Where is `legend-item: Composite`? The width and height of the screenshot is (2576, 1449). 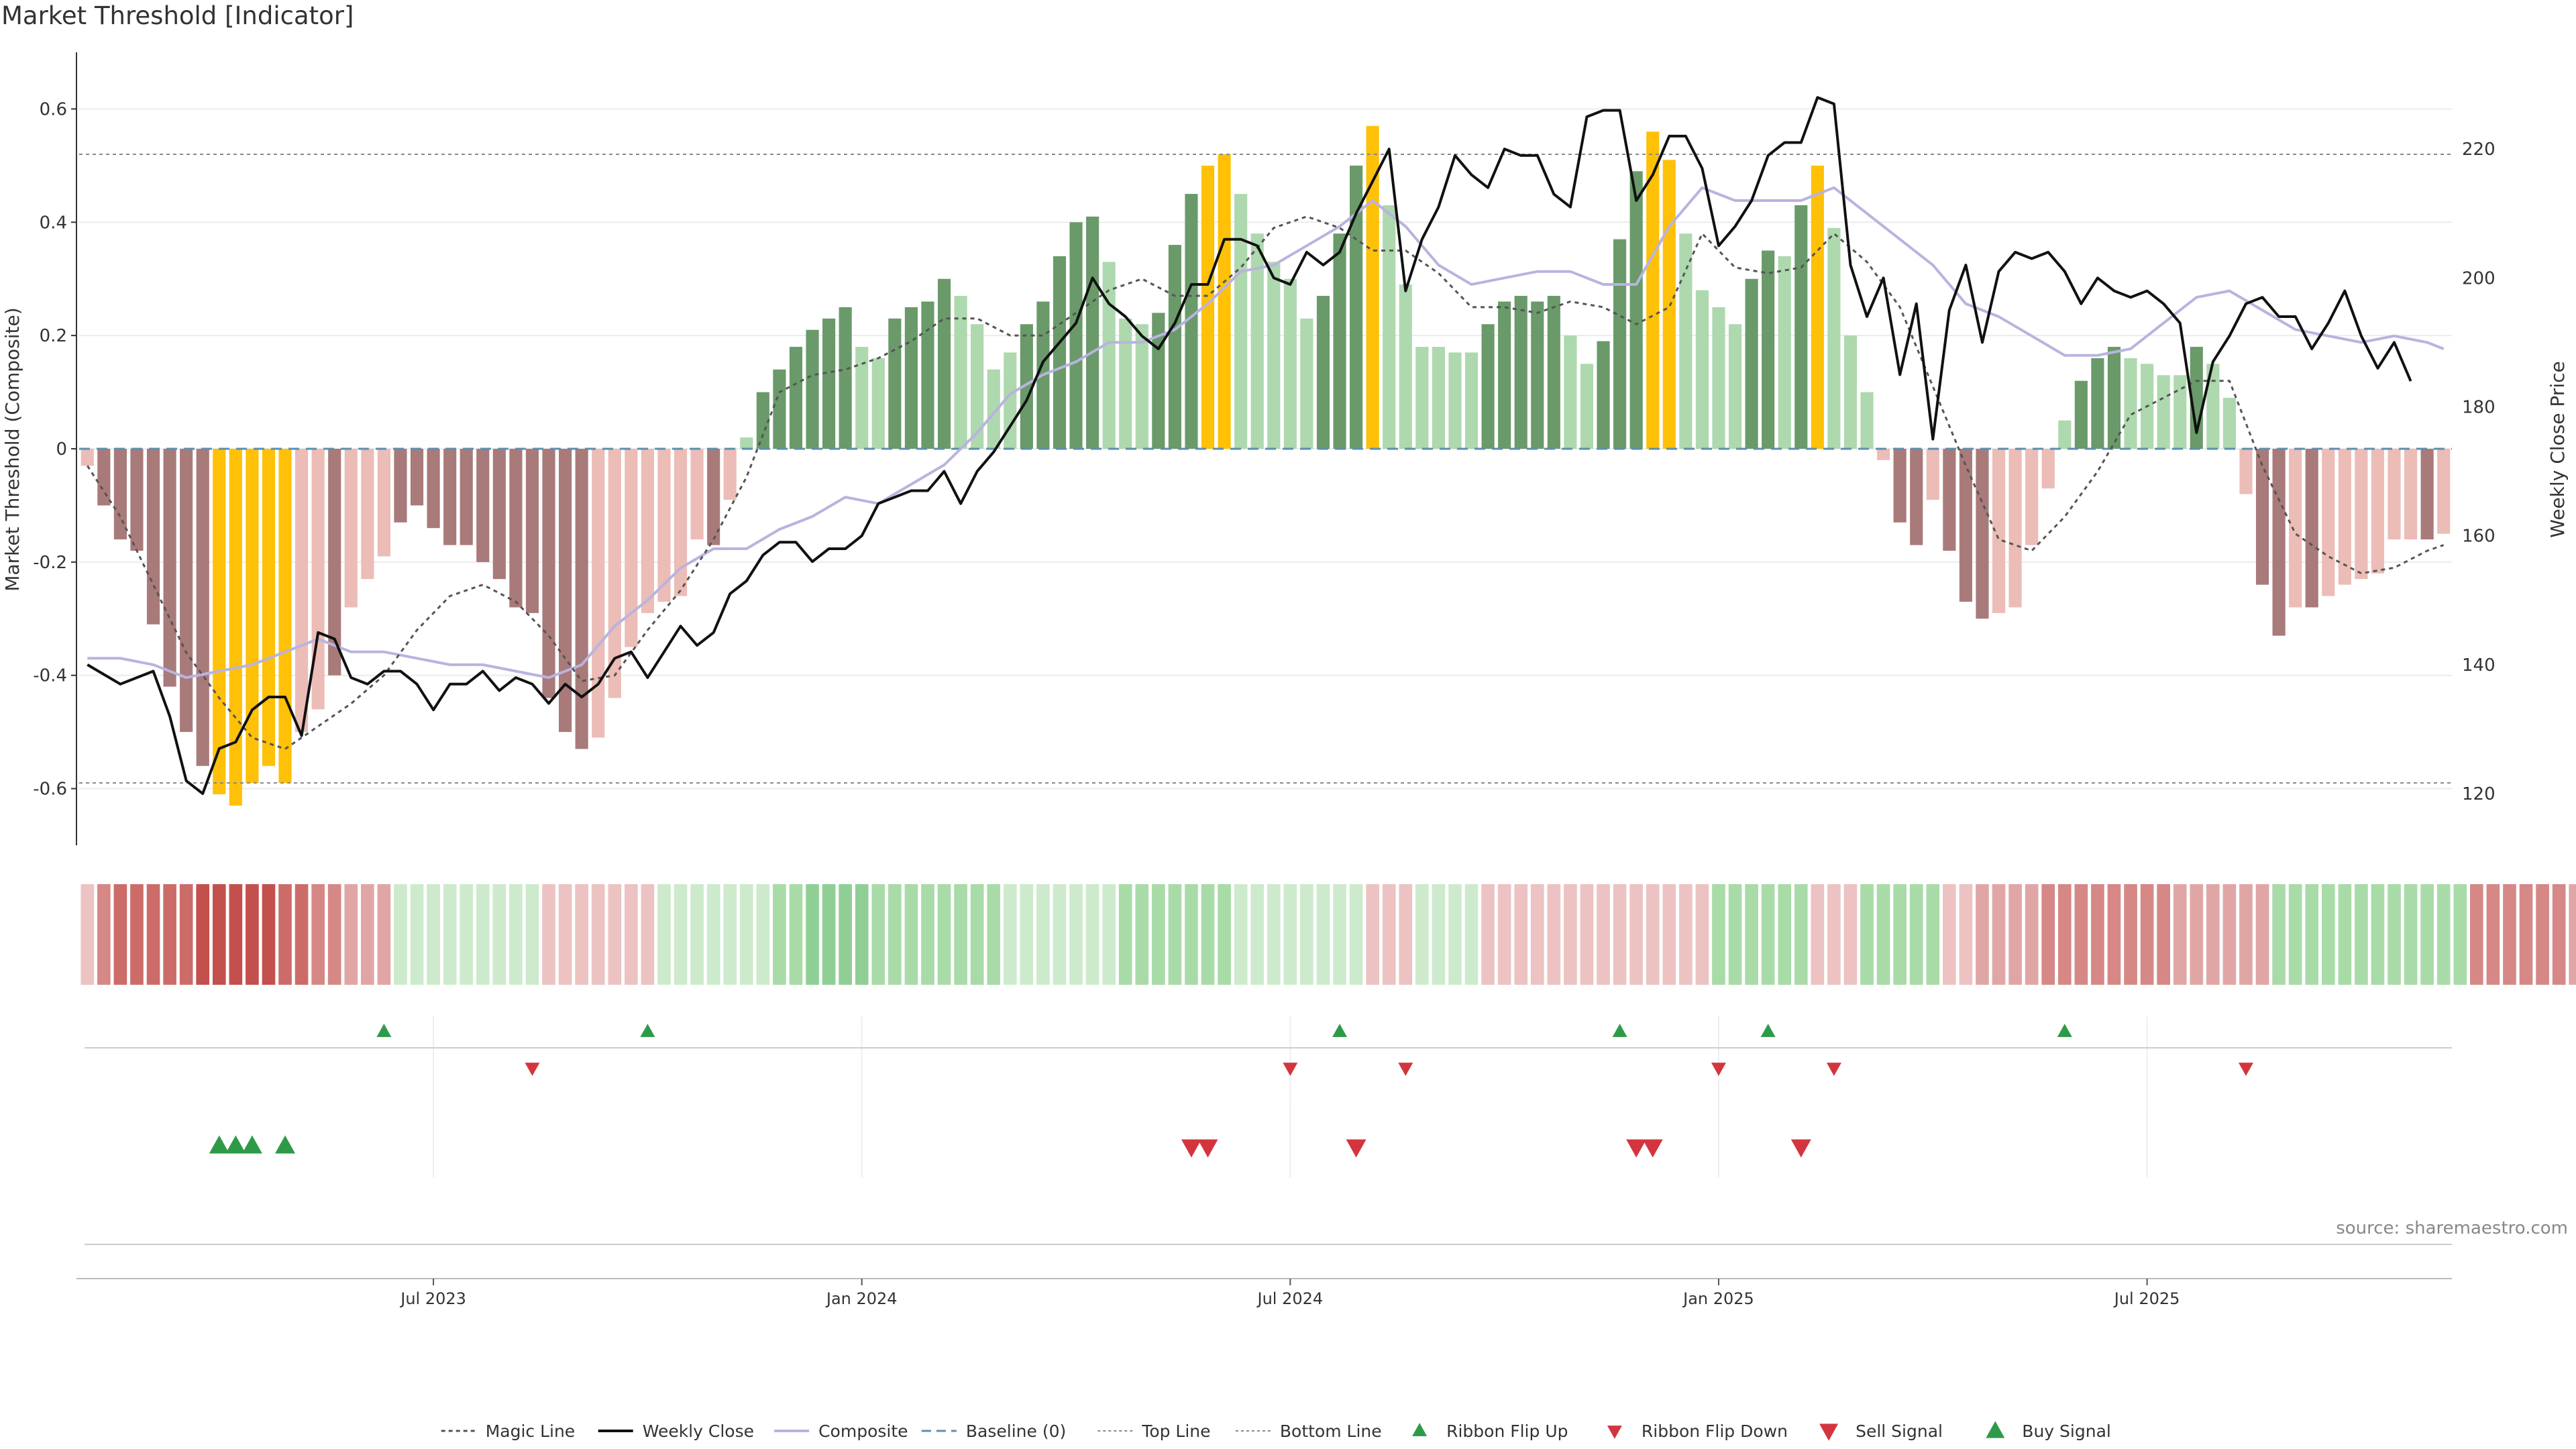 legend-item: Composite is located at coordinates (841, 1431).